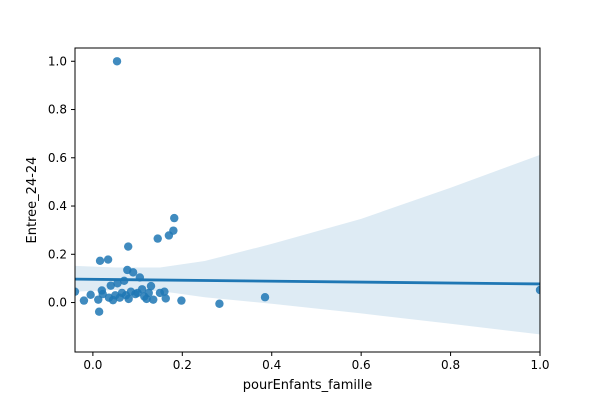  What do you see at coordinates (57, 158) in the screenshot?
I see `y-tick-label: 0.6` at bounding box center [57, 158].